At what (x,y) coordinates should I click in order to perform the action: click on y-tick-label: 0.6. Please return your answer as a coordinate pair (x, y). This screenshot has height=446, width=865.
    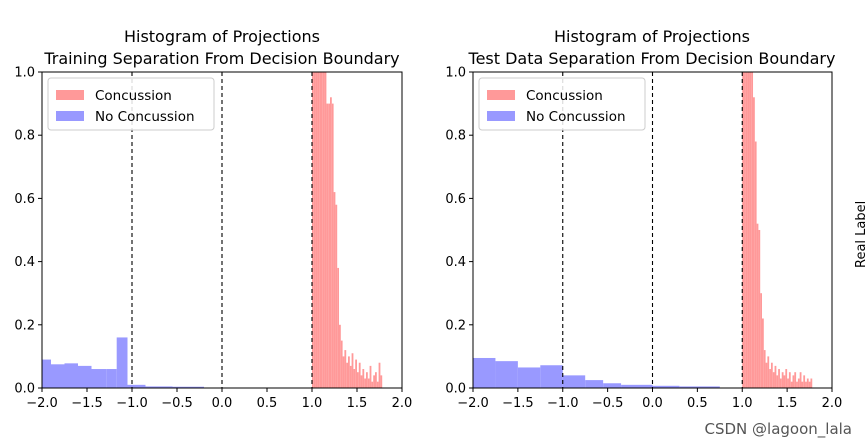
    Looking at the image, I should click on (455, 199).